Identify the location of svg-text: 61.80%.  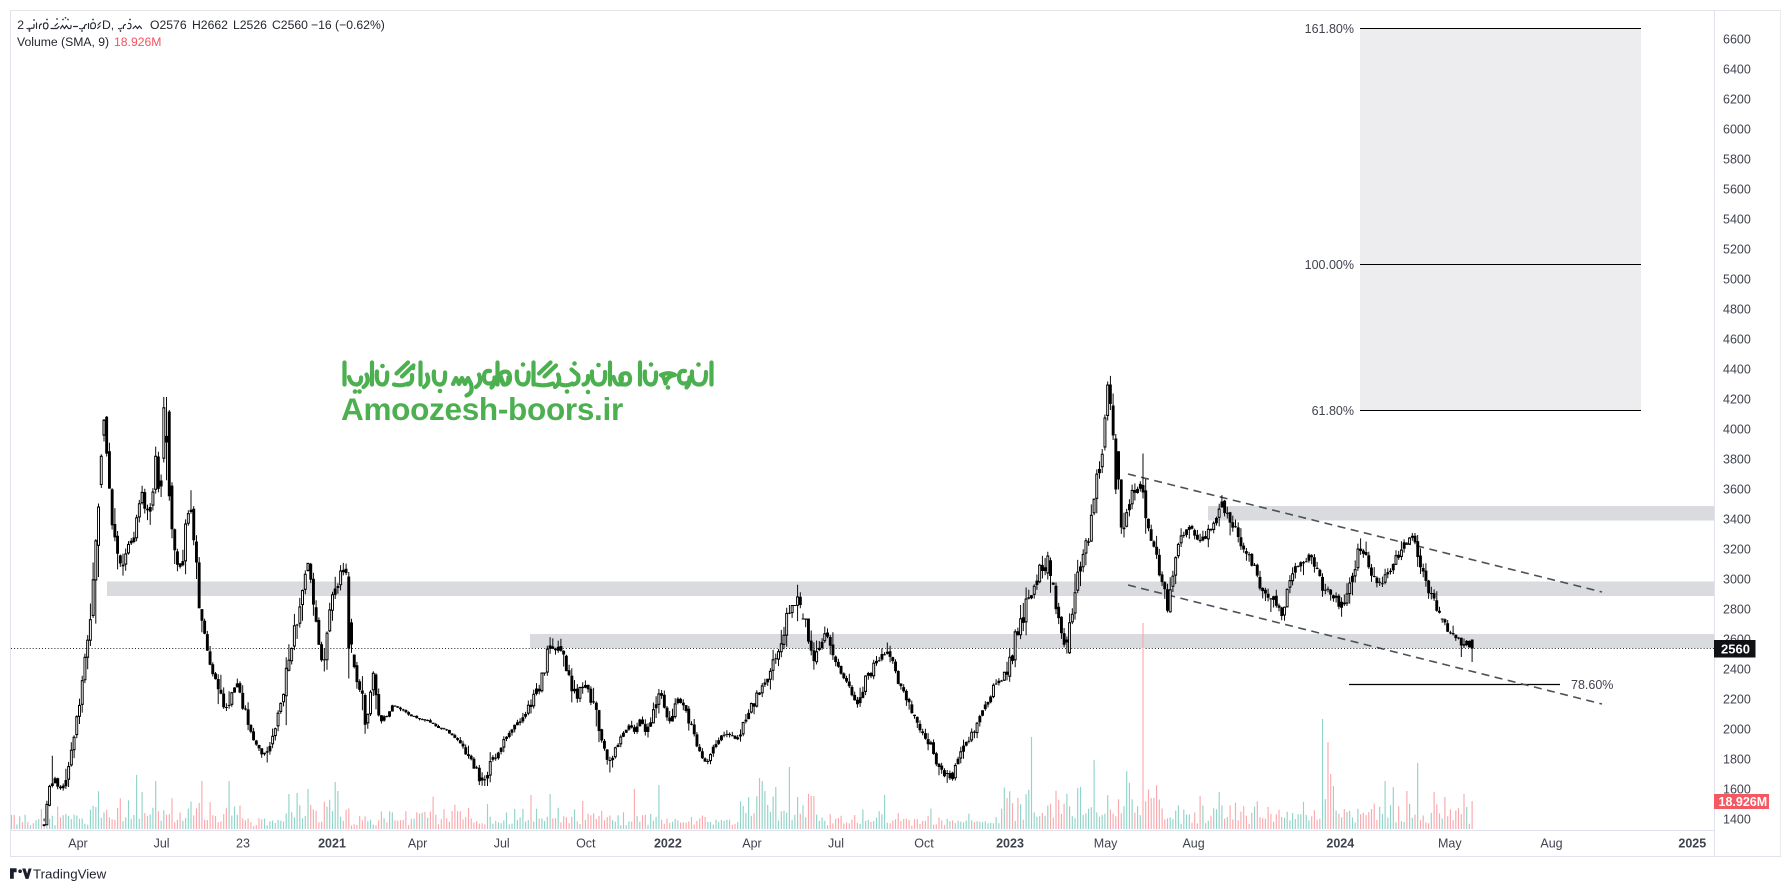
(1333, 411).